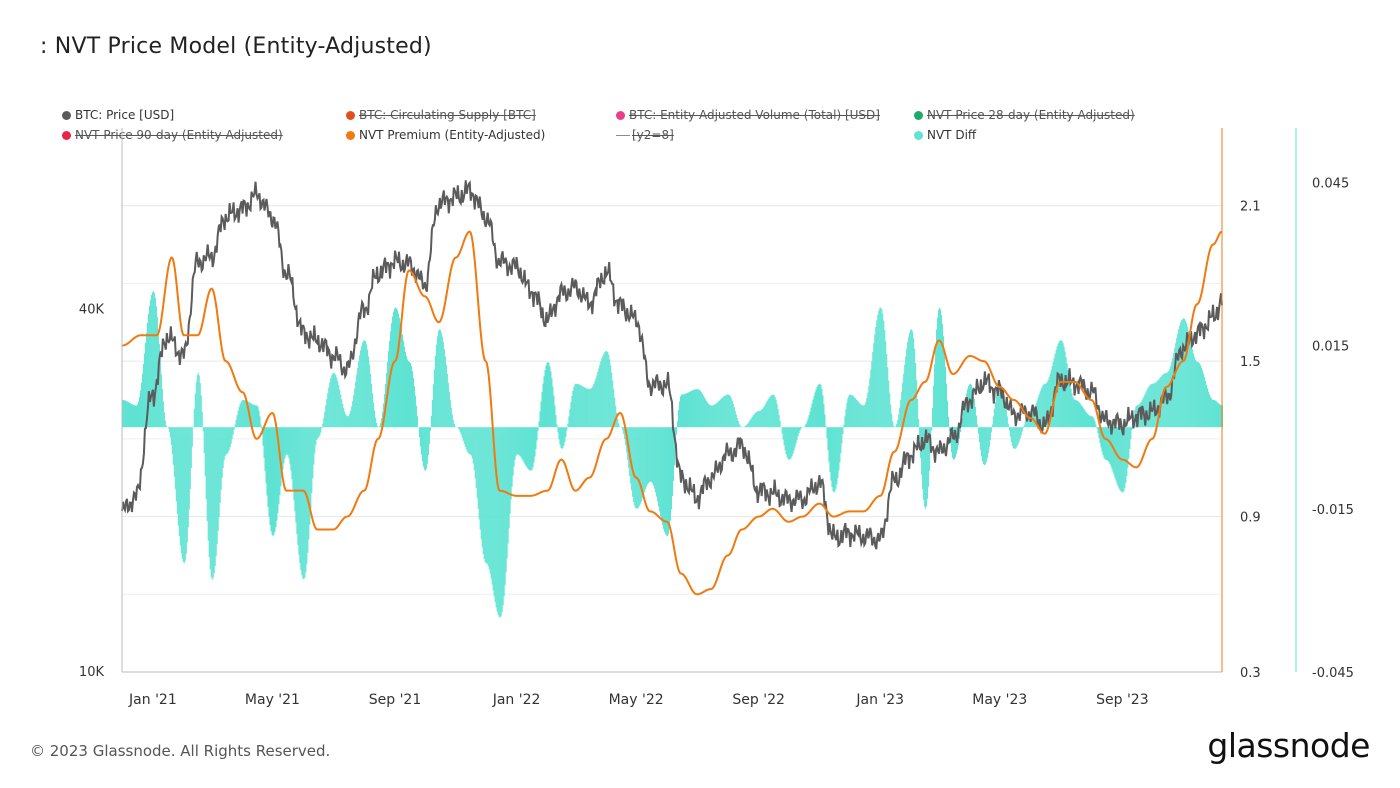  I want to click on legend-item-7: NVT Diff, so click(945, 135).